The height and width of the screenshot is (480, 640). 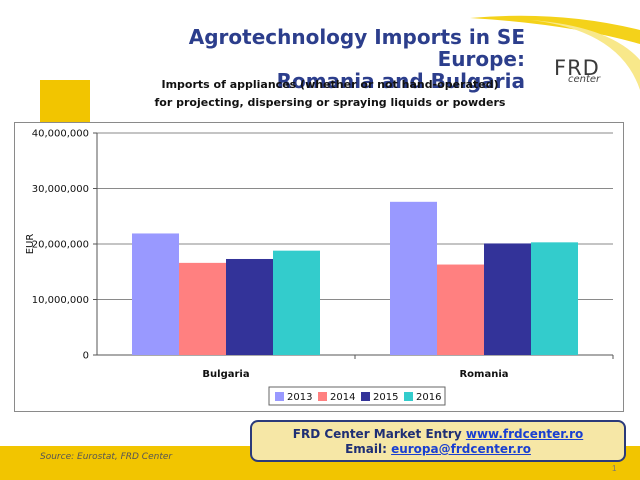 What do you see at coordinates (385, 397) in the screenshot?
I see `legend-label-2015: 2015` at bounding box center [385, 397].